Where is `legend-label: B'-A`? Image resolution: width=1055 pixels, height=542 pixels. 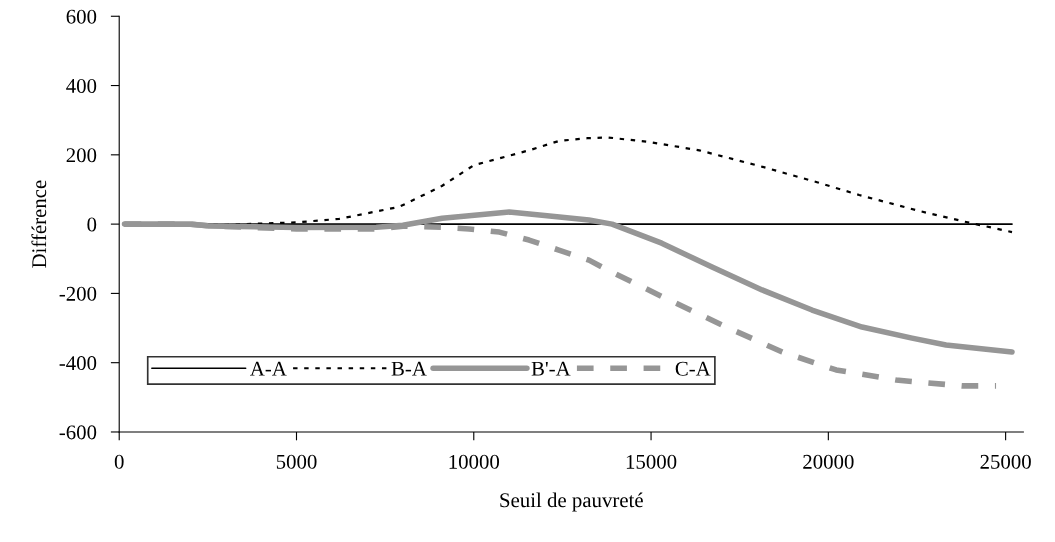 legend-label: B'-A is located at coordinates (551, 368).